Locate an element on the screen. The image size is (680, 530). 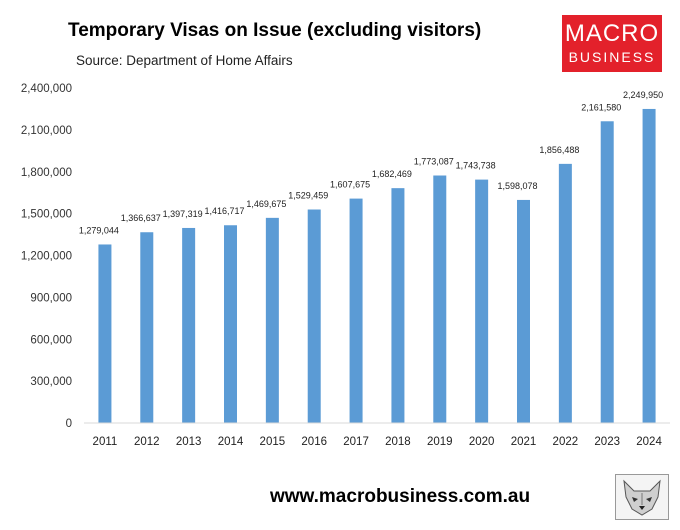
bar-2018 is located at coordinates (398, 305).